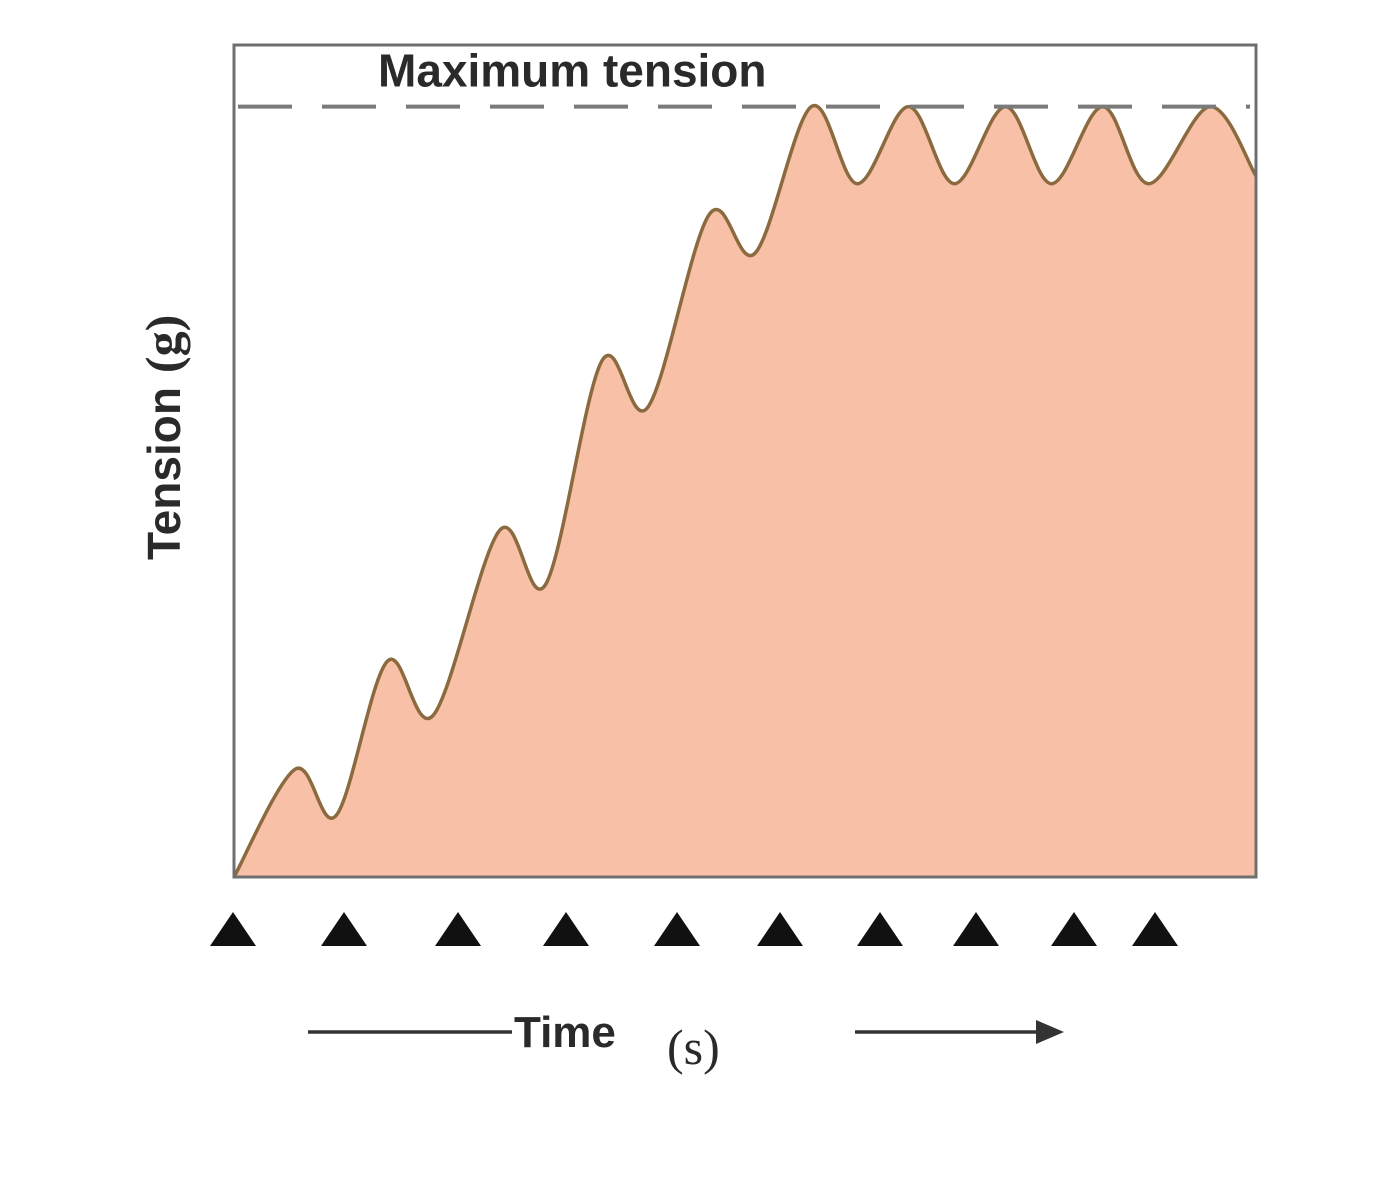 This screenshot has height=1200, width=1398. I want to click on y-axis-label: Tension (g), so click(163, 437).